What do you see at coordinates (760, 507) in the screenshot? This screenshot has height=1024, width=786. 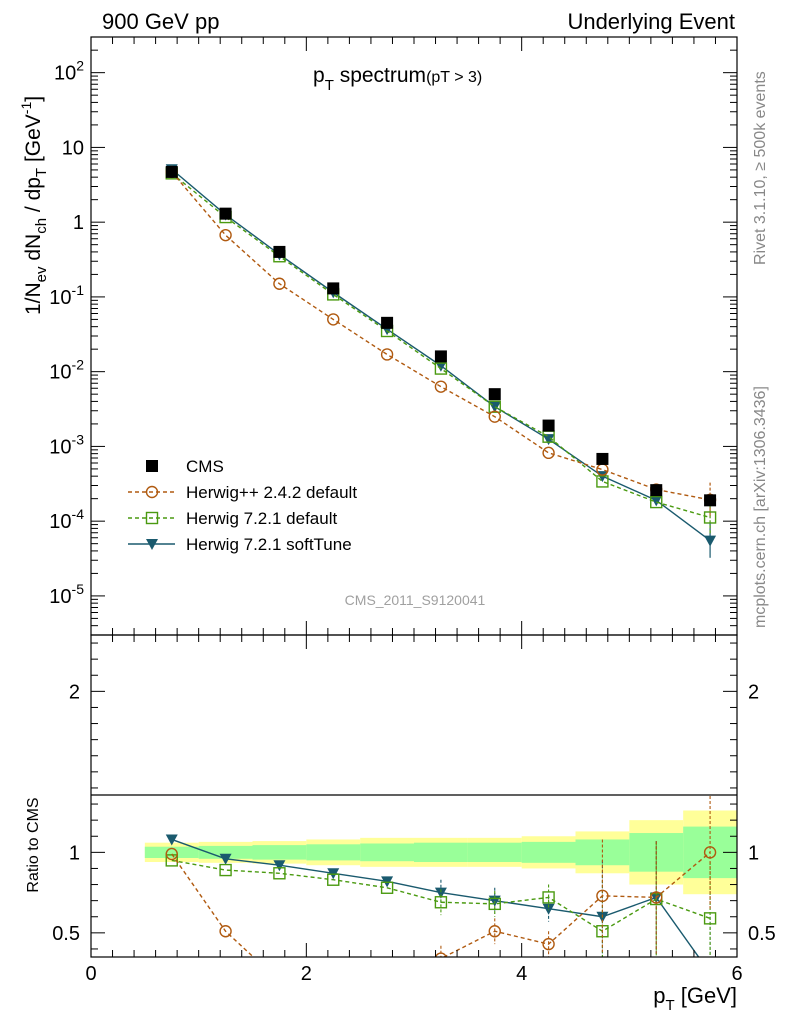 I see `source-label: mcplots.cern.ch [arXiv:1306.3436]` at bounding box center [760, 507].